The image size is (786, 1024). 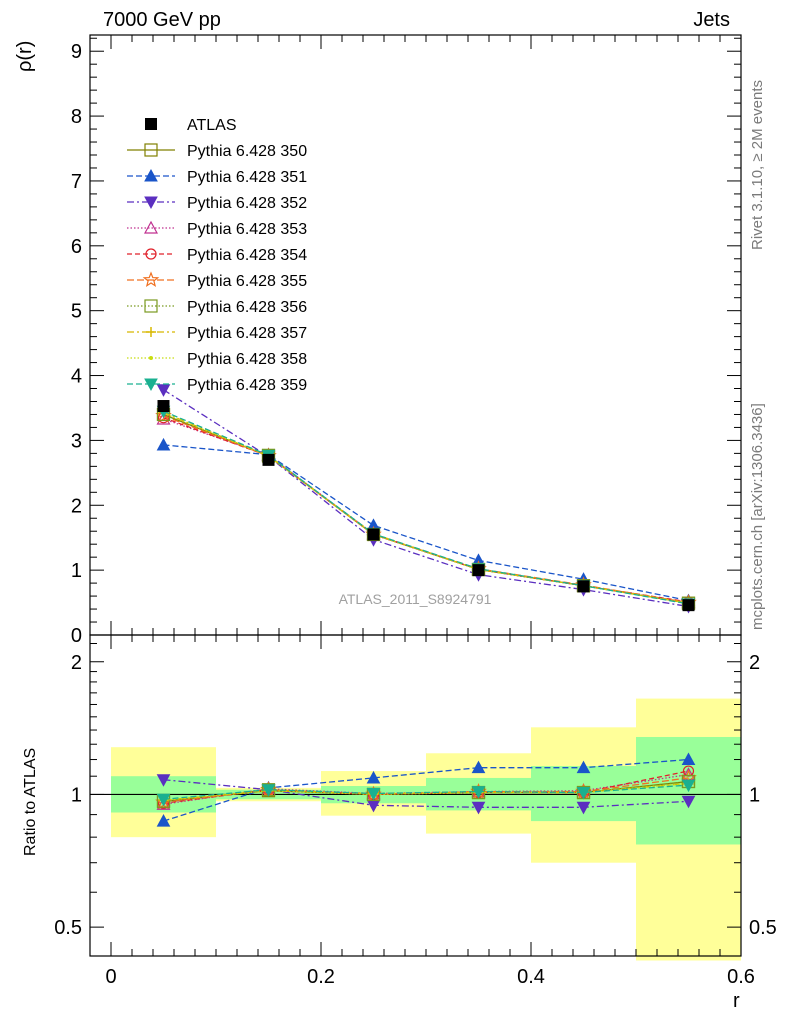 What do you see at coordinates (247, 203) in the screenshot?
I see `legend-label-2: Pythia 6.428 352` at bounding box center [247, 203].